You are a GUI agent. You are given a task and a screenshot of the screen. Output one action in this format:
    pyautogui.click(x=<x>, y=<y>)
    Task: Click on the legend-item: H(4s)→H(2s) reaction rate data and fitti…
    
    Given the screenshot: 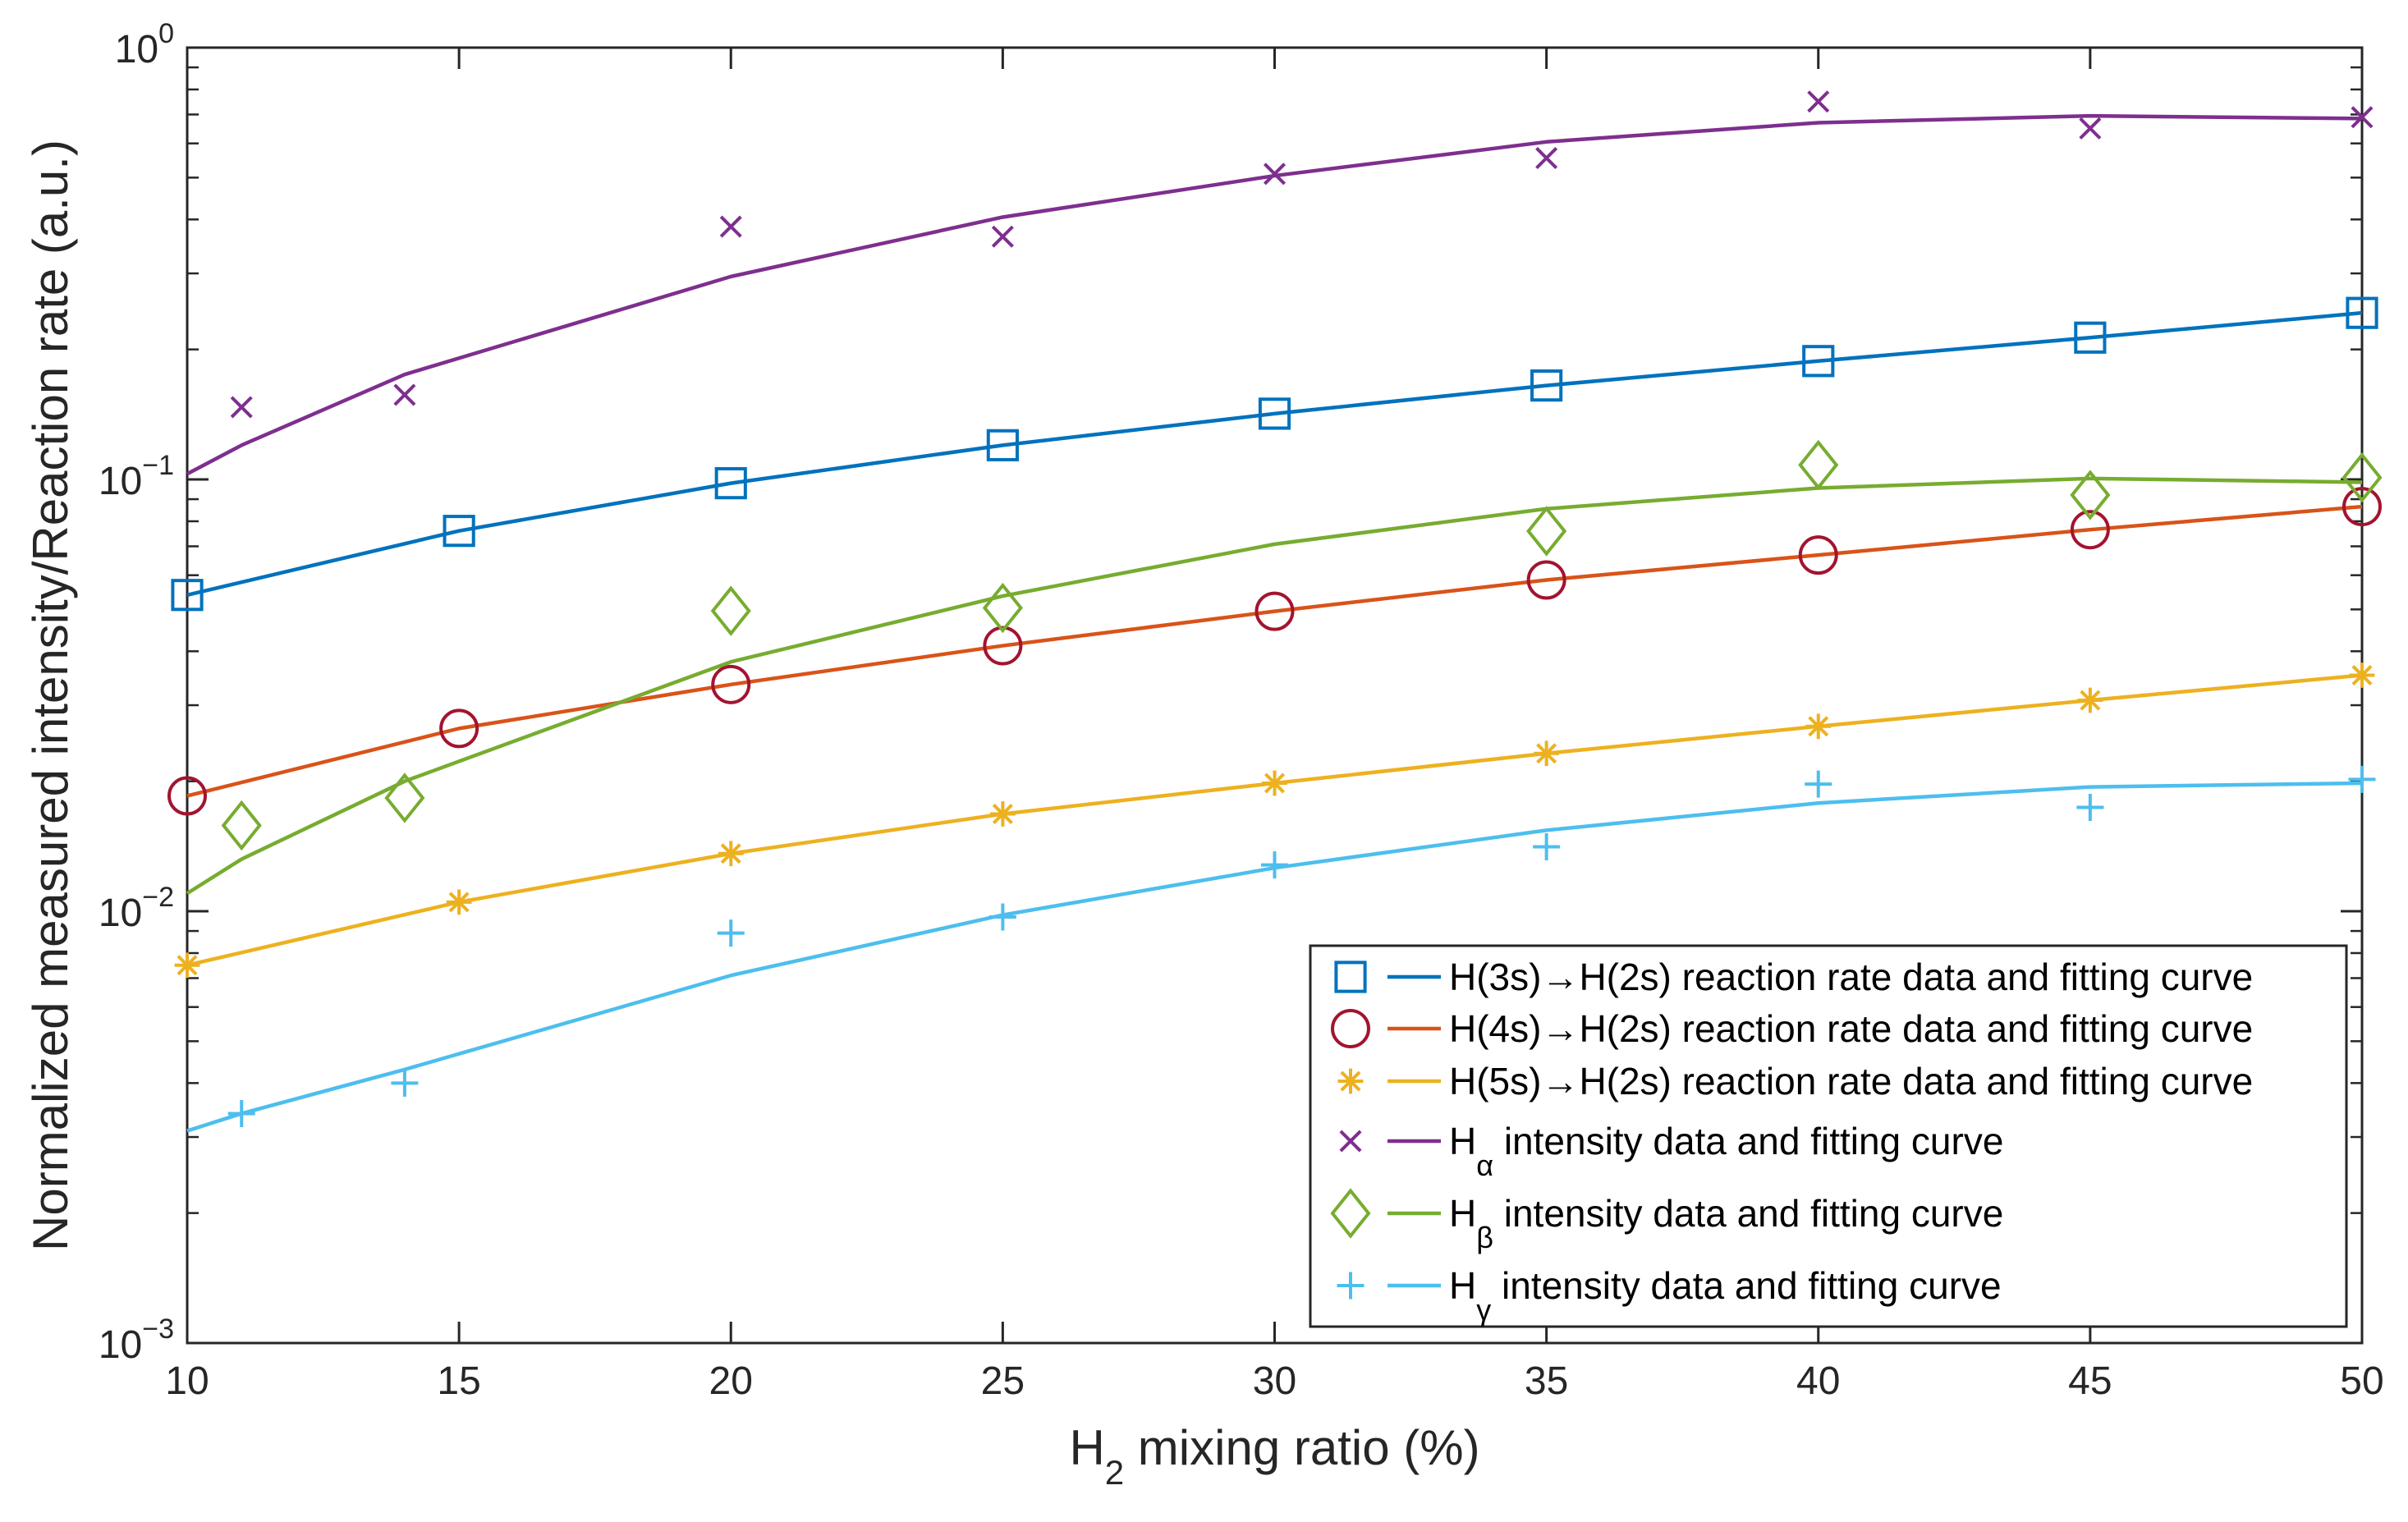 What is the action you would take?
    pyautogui.click(x=1792, y=1028)
    